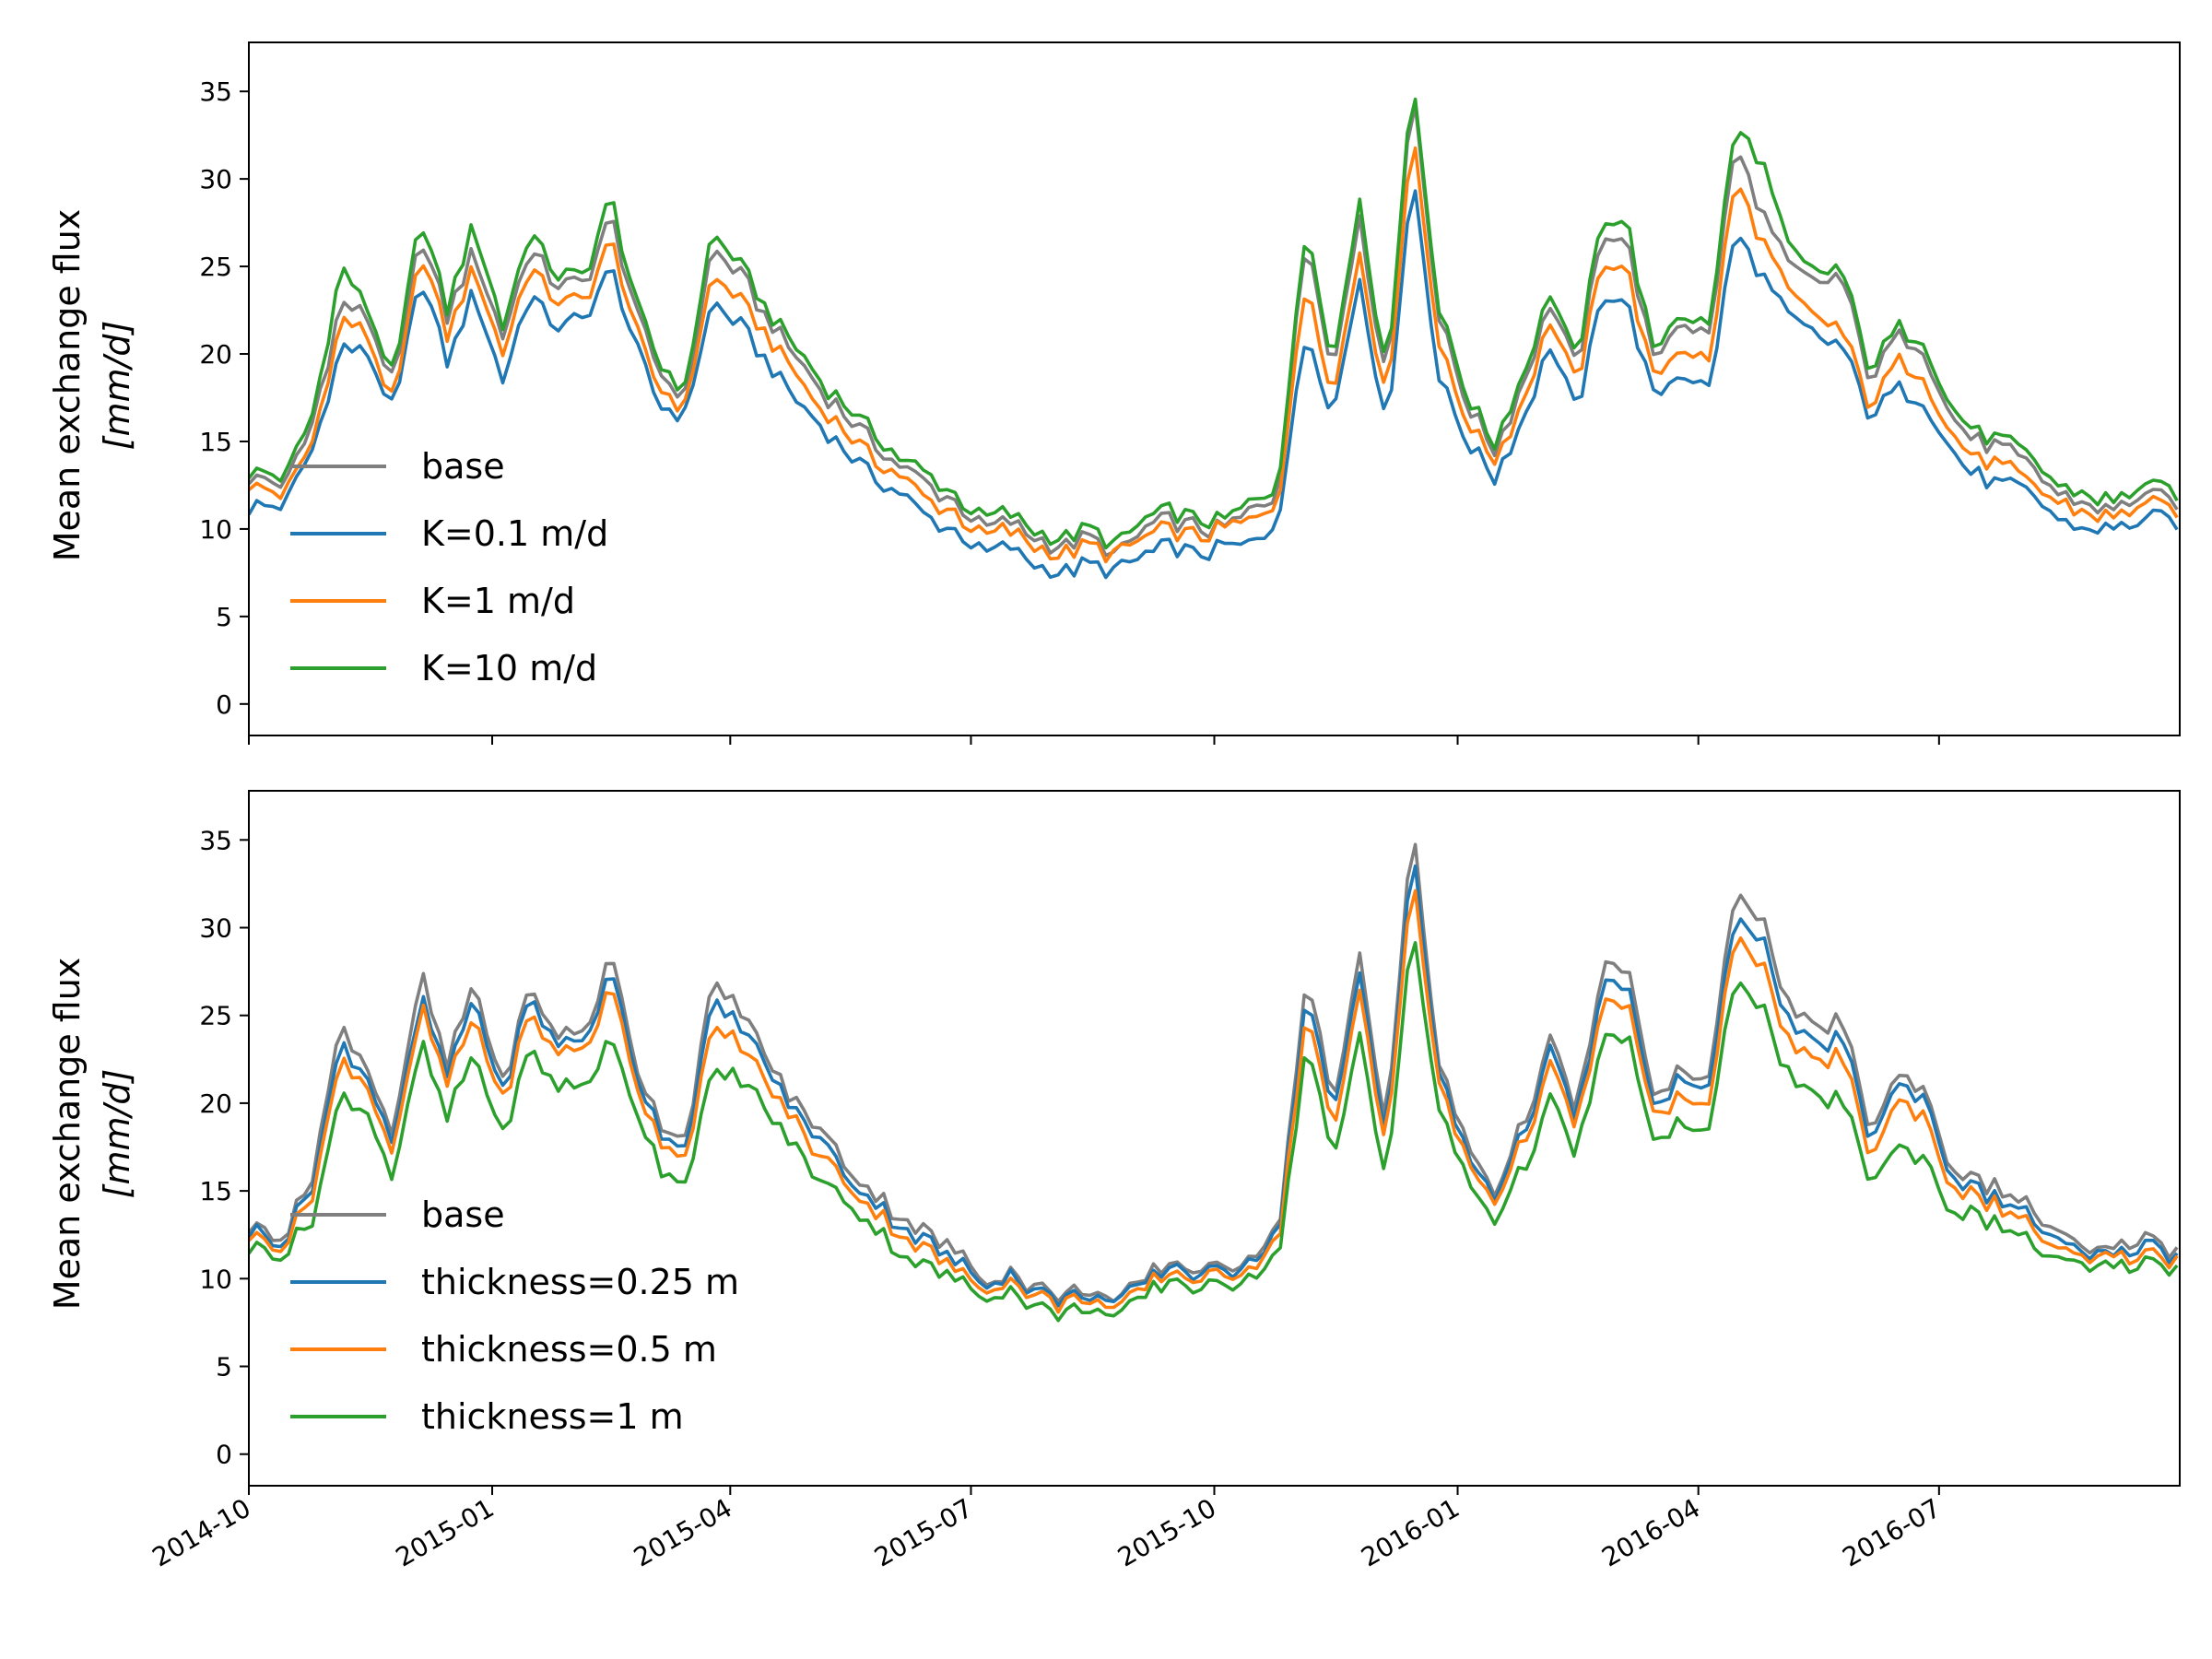 The width and height of the screenshot is (2212, 1659). What do you see at coordinates (569, 1349) in the screenshot?
I see `legend-label: thickness=0.5 m` at bounding box center [569, 1349].